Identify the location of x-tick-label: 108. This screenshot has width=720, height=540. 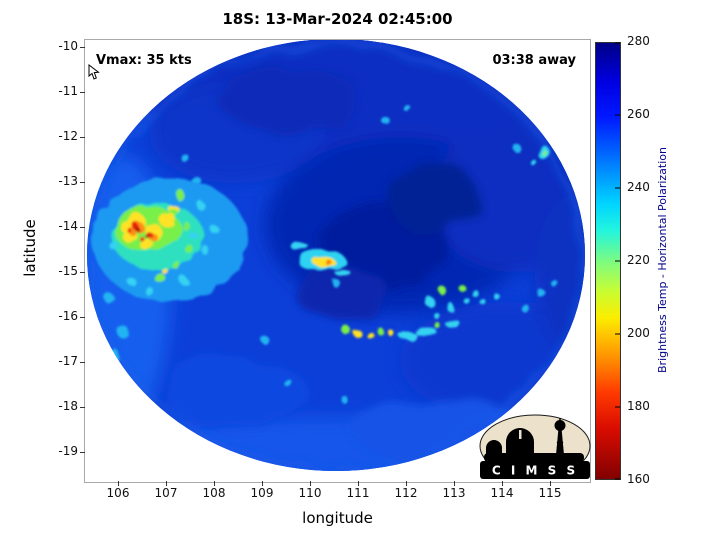
(214, 493).